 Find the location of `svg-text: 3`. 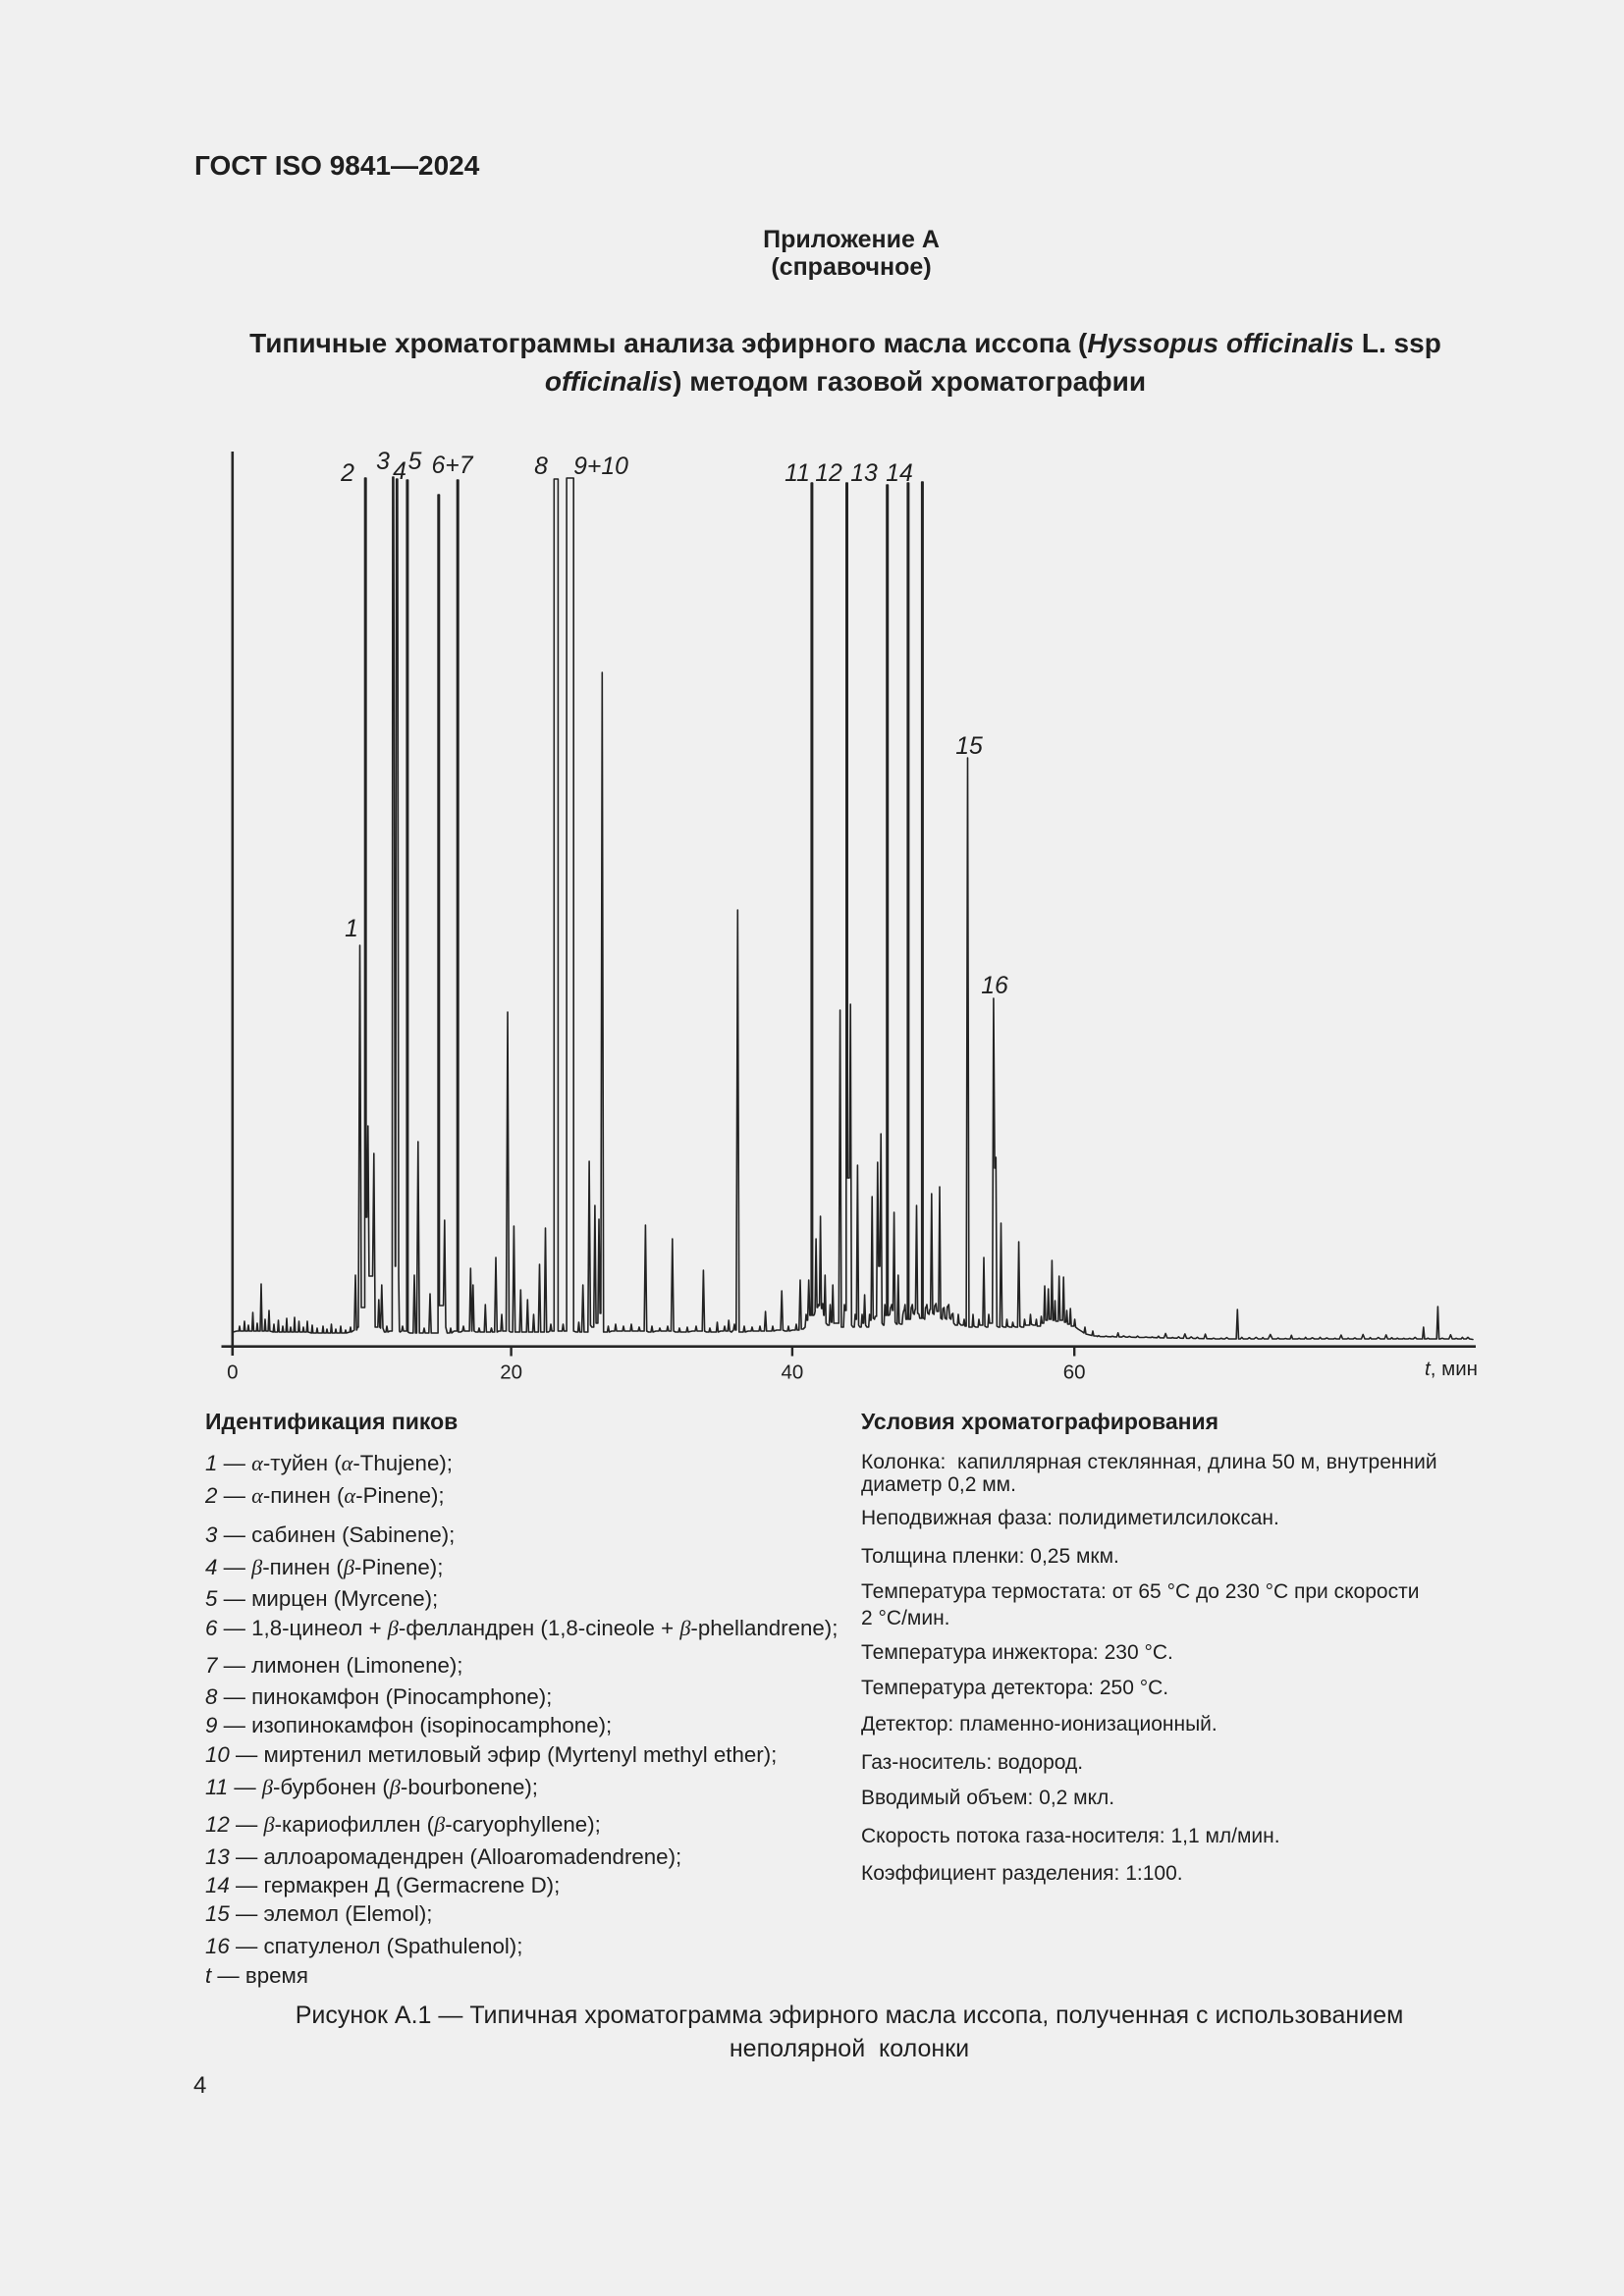

svg-text: 3 is located at coordinates (383, 462).